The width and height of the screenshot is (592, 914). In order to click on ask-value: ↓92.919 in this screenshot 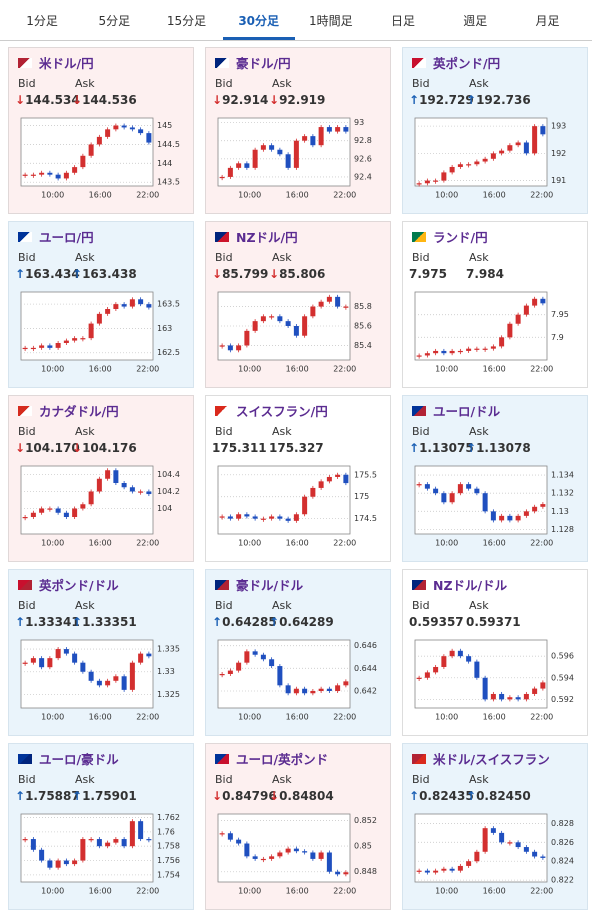, I will do `click(297, 100)`.